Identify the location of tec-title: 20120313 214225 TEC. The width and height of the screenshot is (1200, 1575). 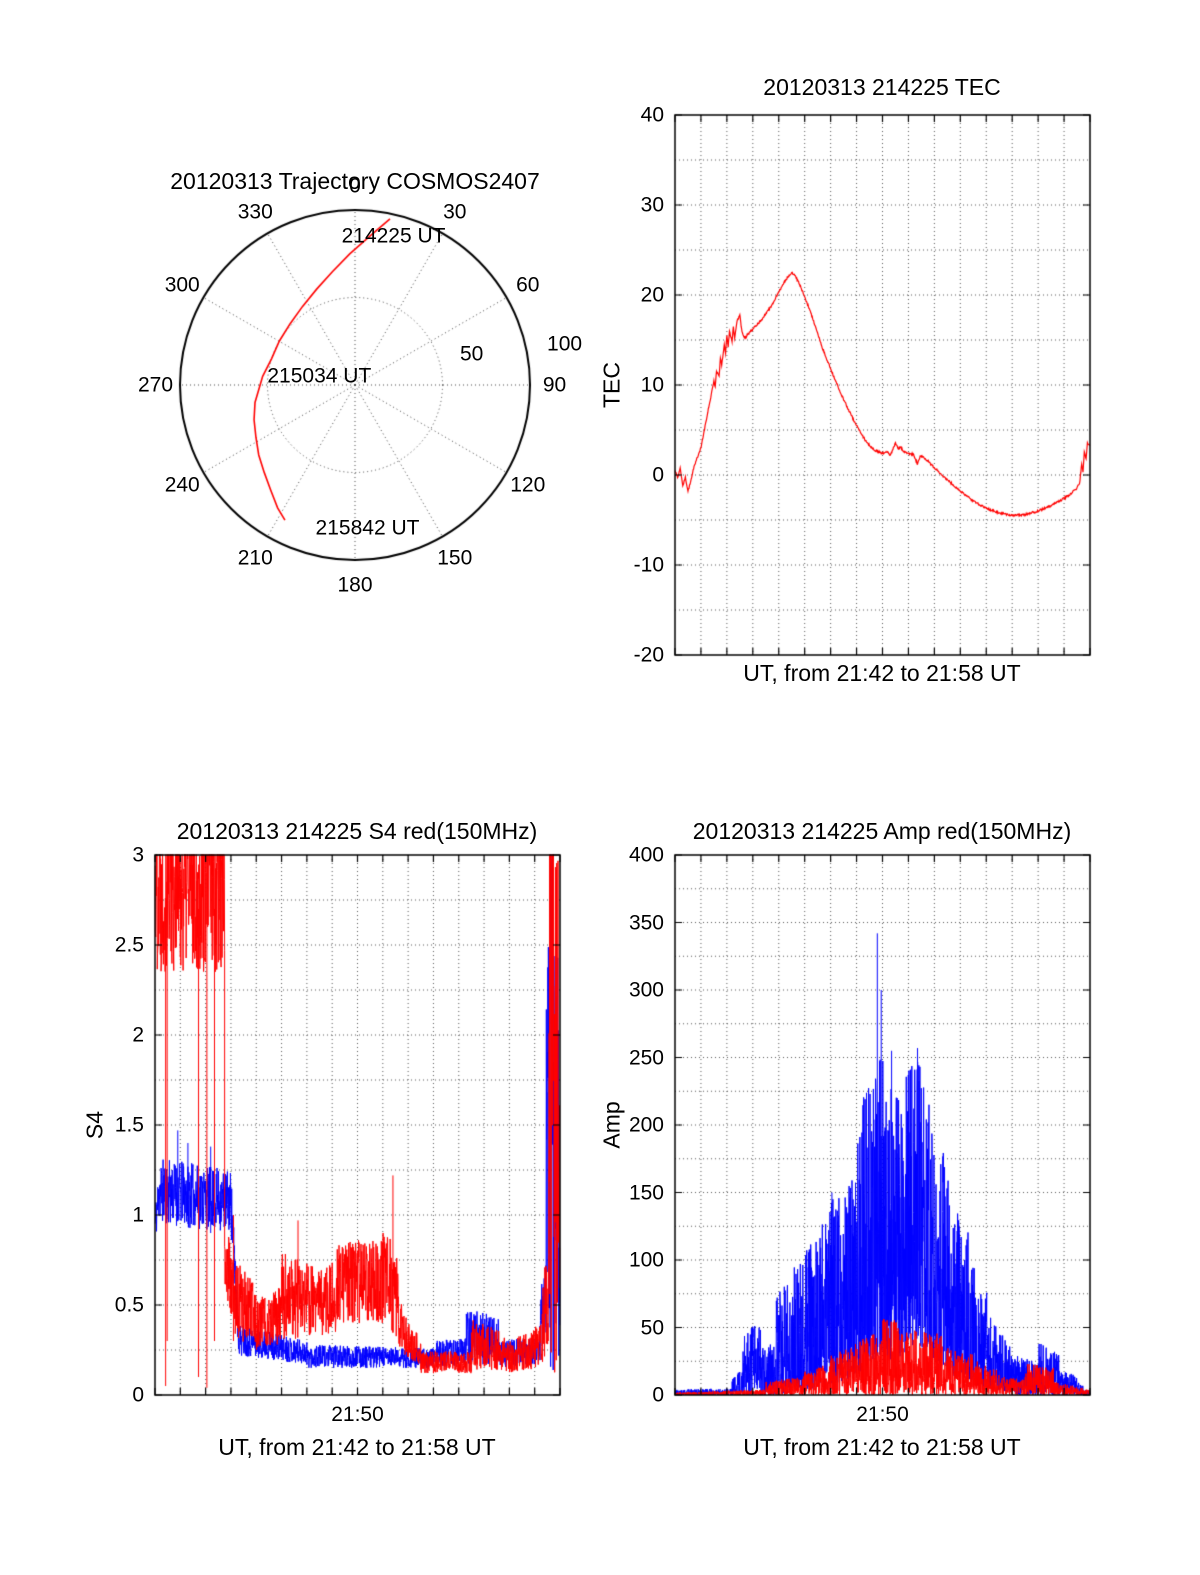
(882, 87).